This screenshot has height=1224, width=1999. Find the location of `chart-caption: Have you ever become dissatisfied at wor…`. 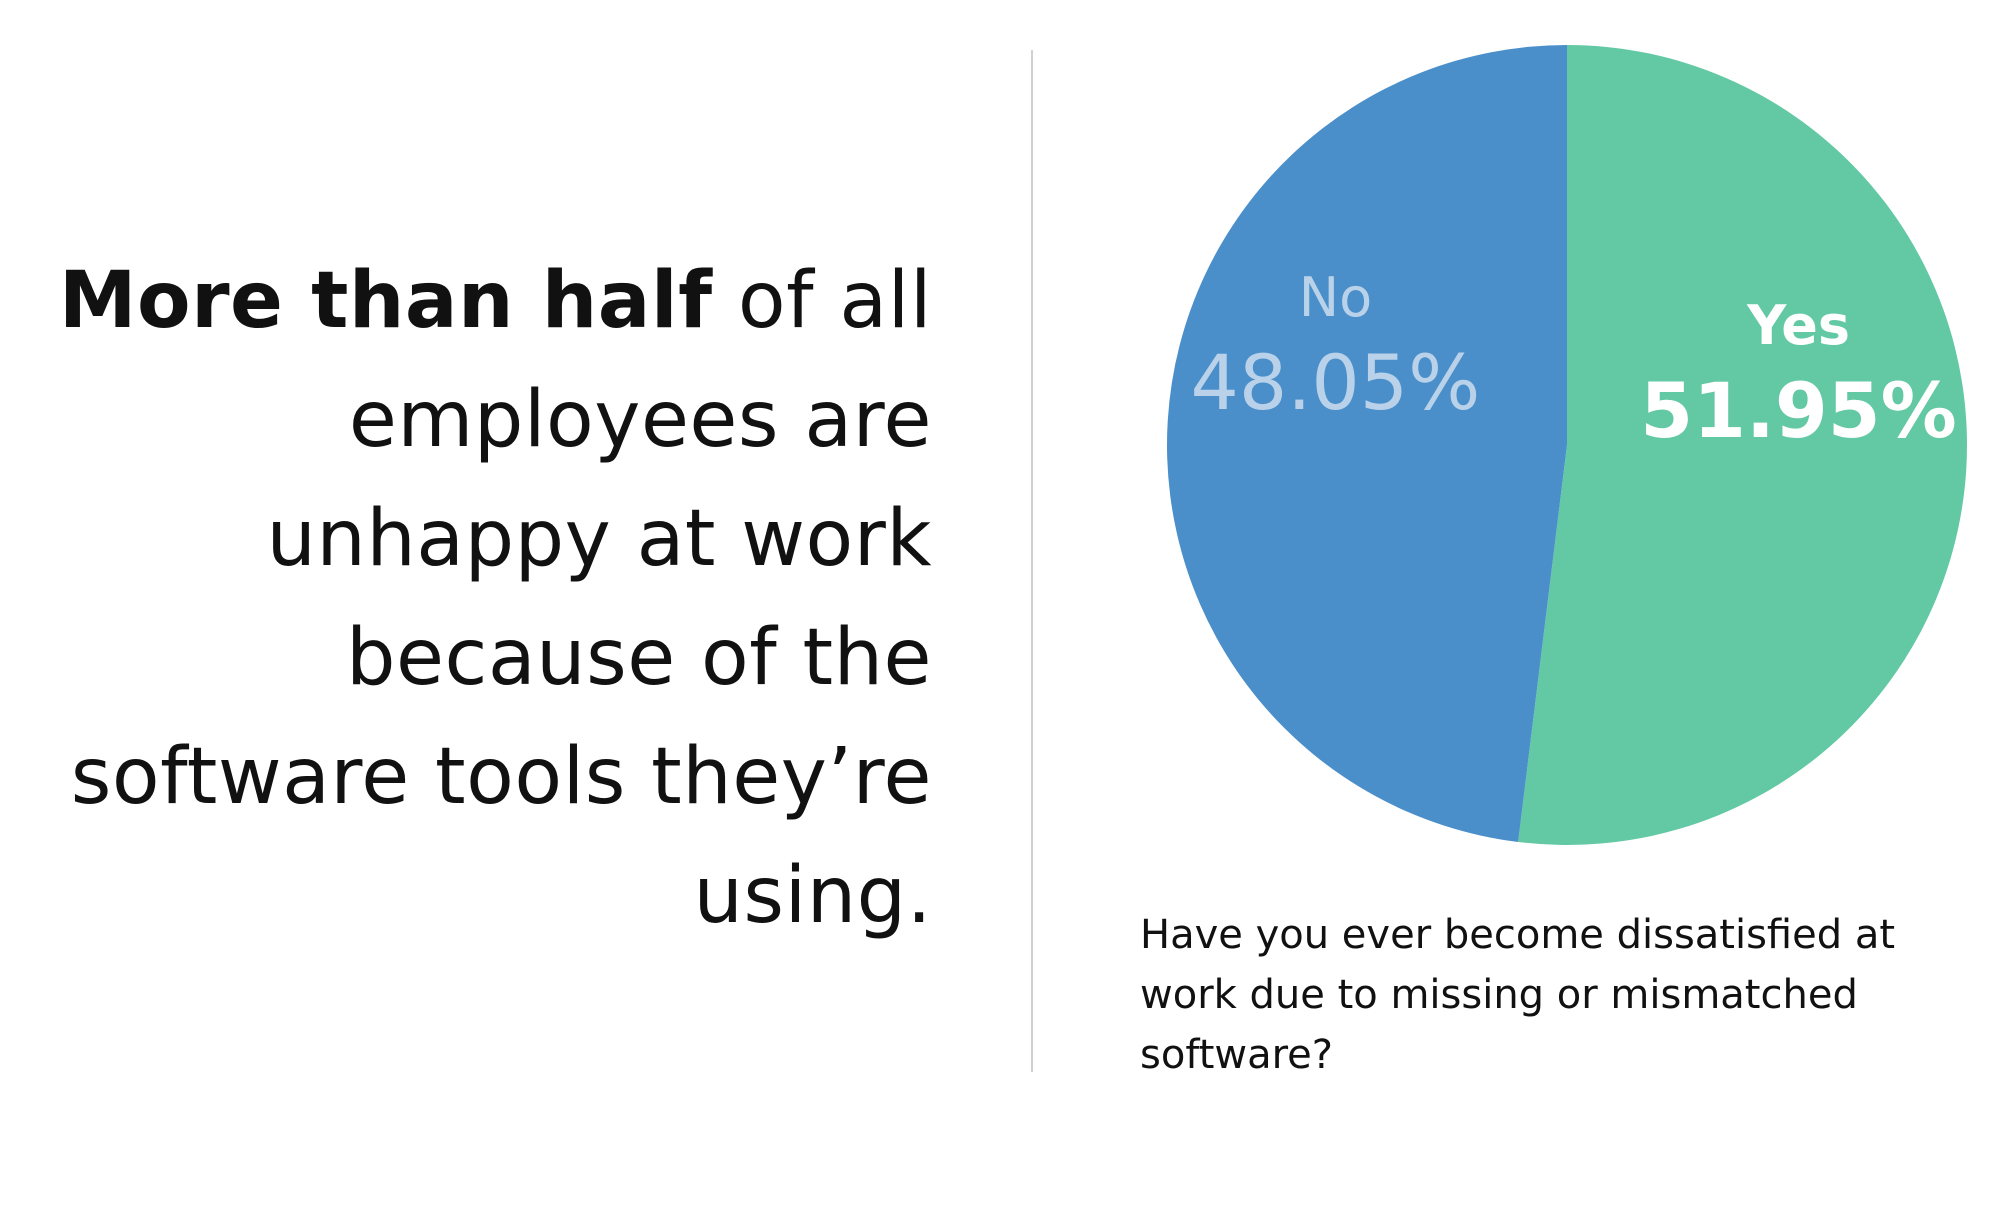

chart-caption: Have you ever become dissatisfied at wor… is located at coordinates (1518, 995).